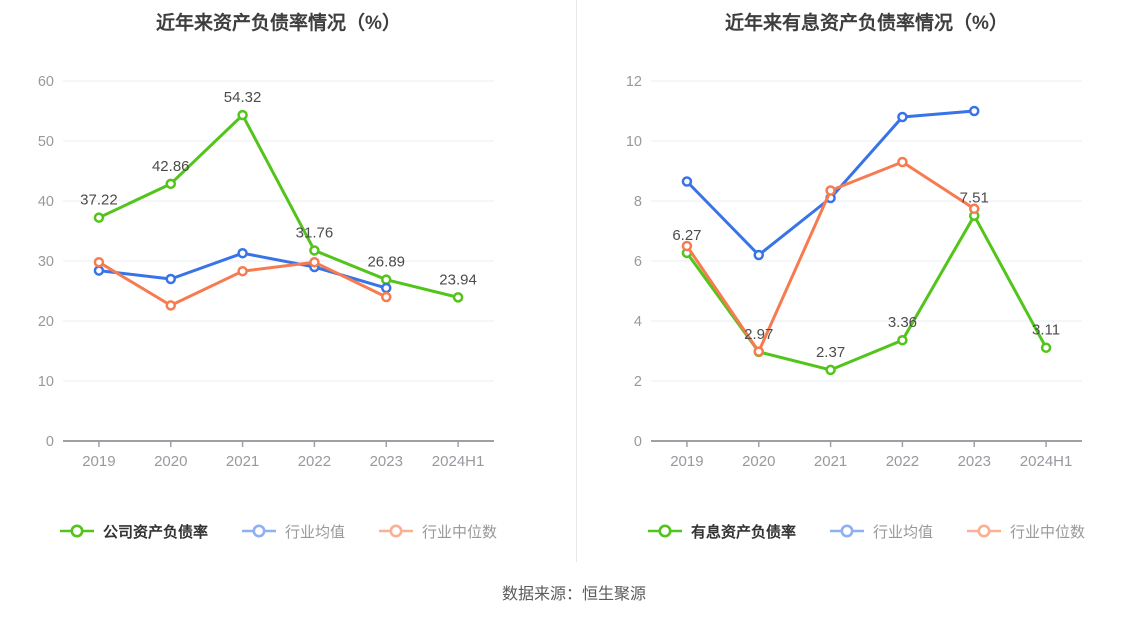 The height and width of the screenshot is (619, 1148). I want to click on legend-item-green: 公司资产负债率, so click(133, 531).